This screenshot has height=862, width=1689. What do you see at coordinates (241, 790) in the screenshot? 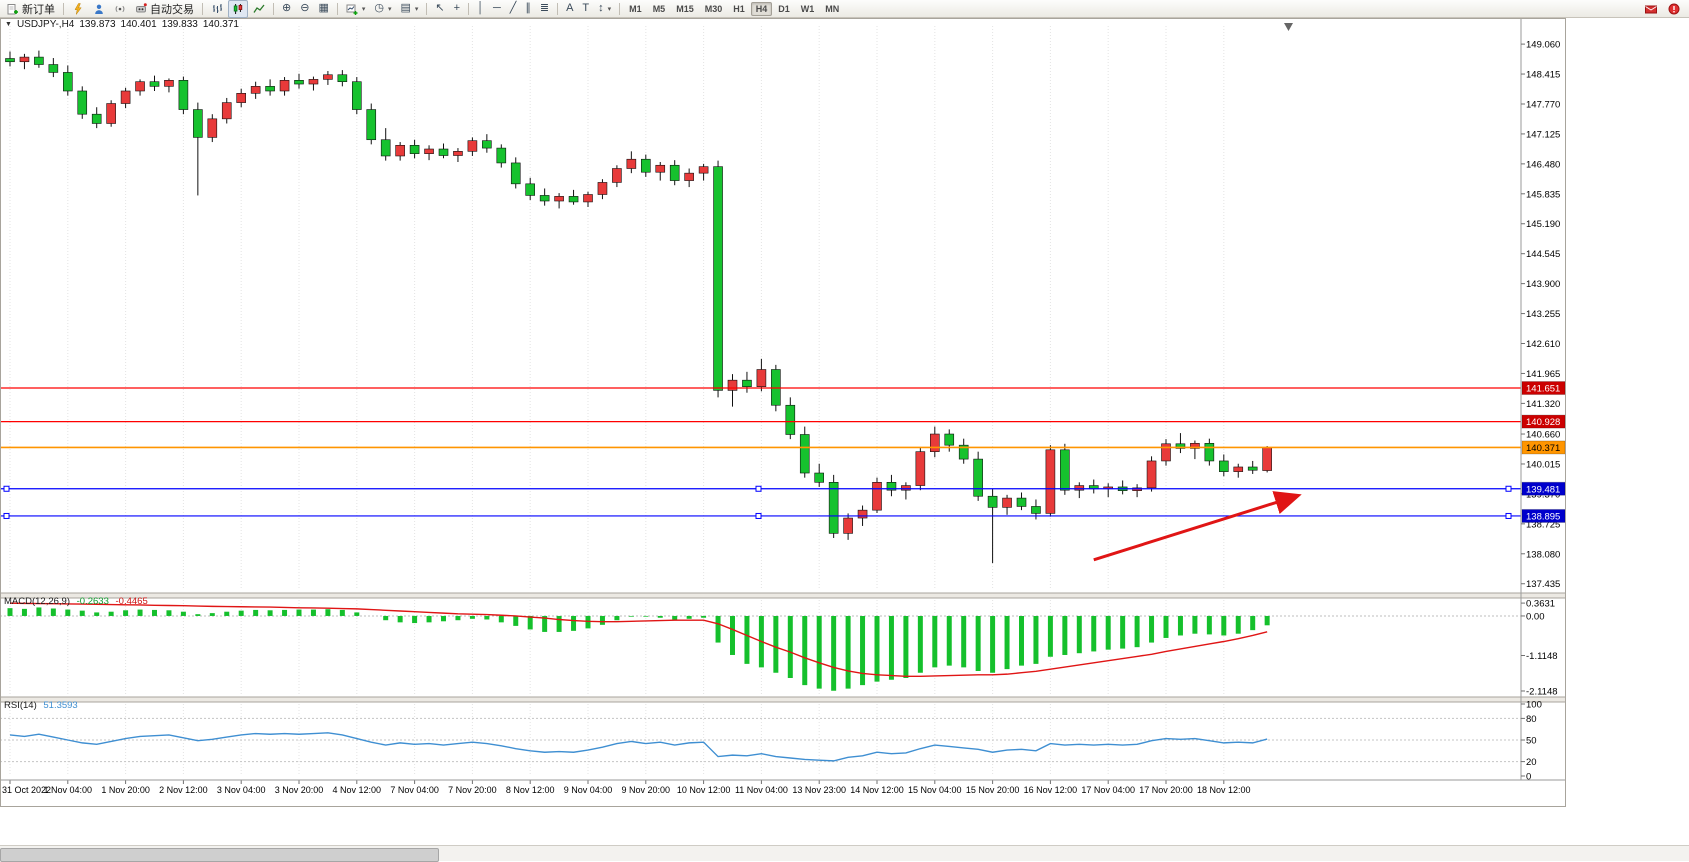
I see `svg-text: 3 Nov 04:00` at bounding box center [241, 790].